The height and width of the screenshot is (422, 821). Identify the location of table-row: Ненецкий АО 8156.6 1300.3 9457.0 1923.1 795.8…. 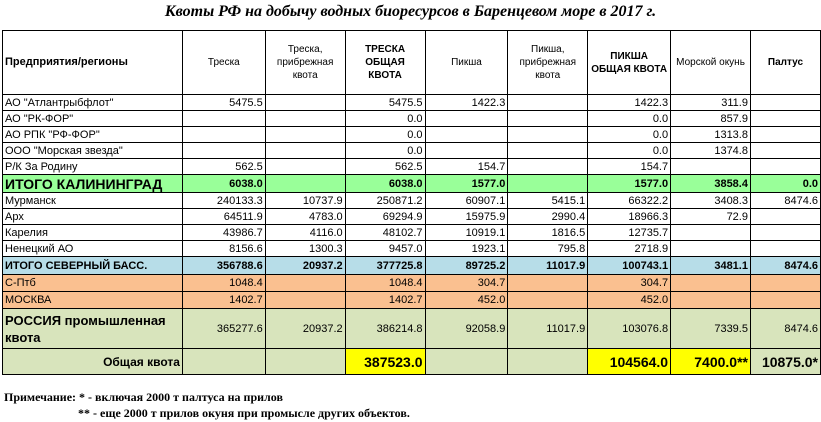
(411, 248).